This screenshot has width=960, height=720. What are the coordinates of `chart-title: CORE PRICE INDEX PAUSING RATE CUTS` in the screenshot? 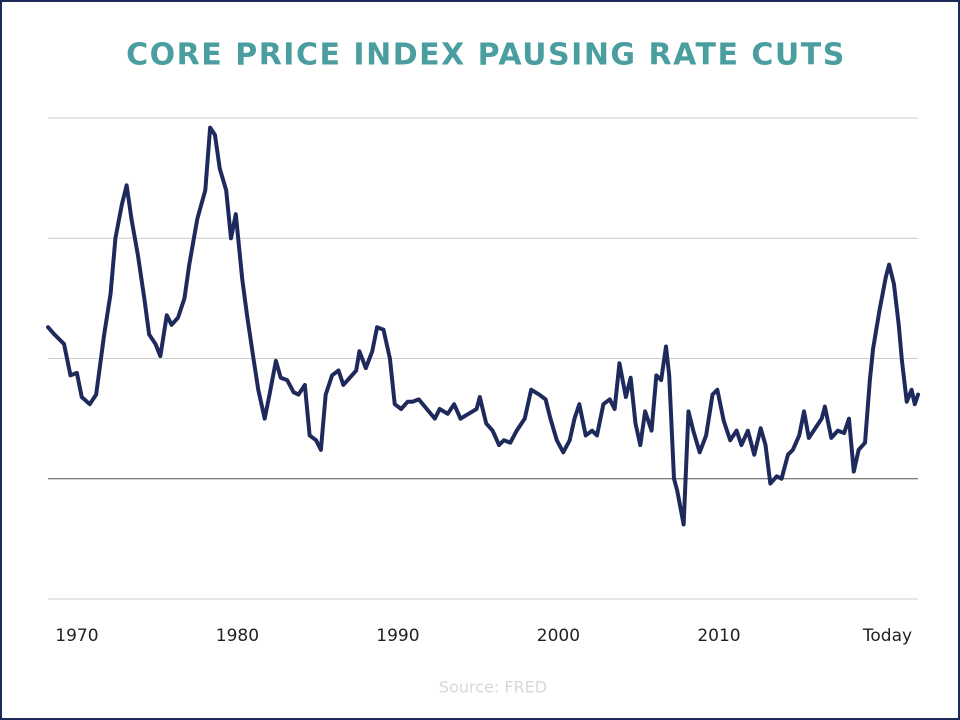 It's located at (486, 55).